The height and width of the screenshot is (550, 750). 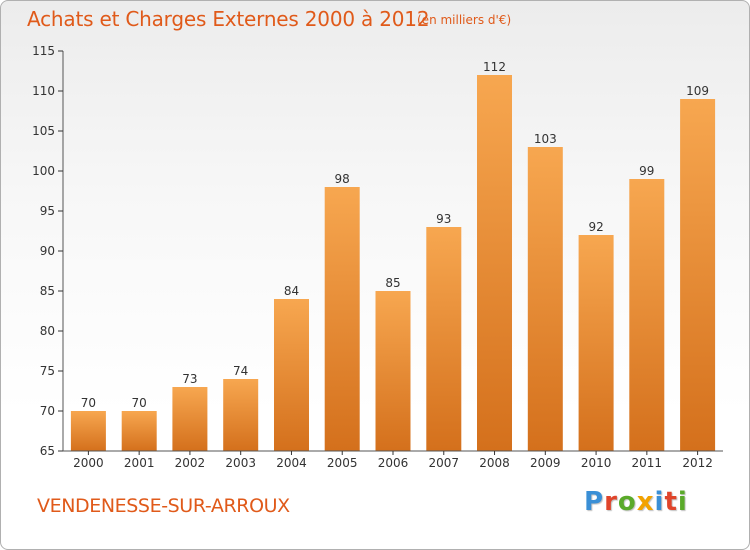 I want to click on y-tick-label: 80, so click(x=47, y=331).